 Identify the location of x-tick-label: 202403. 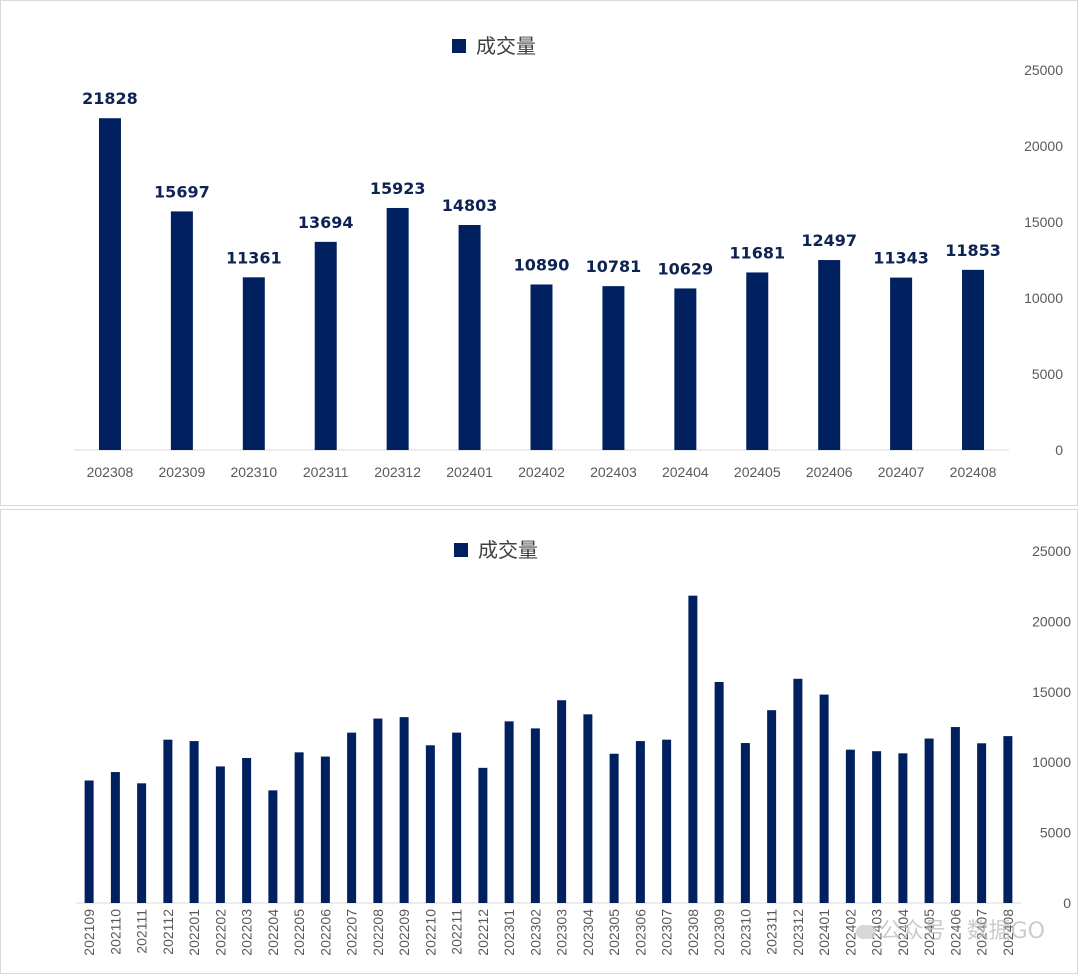
(877, 932).